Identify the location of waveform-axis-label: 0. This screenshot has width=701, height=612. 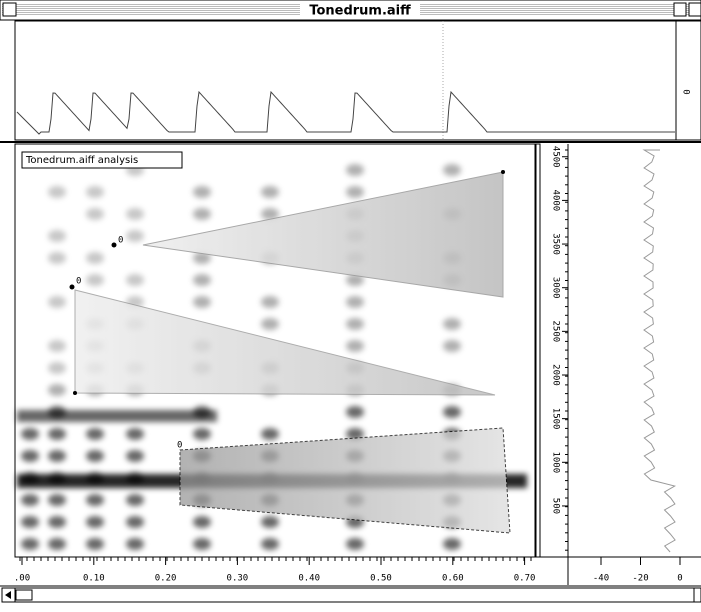
(686, 91).